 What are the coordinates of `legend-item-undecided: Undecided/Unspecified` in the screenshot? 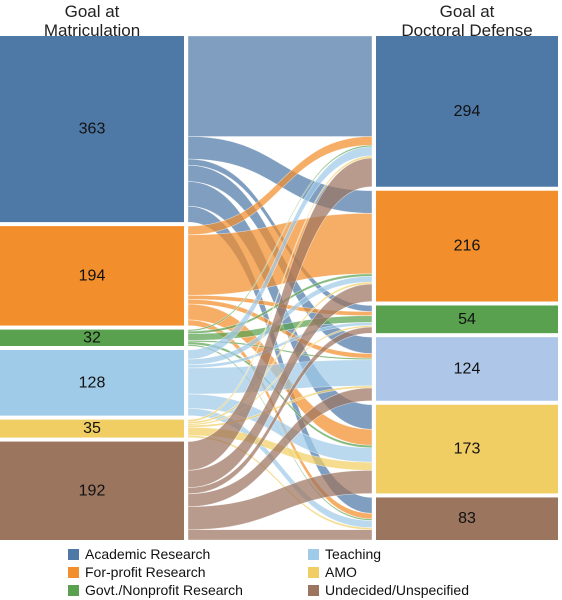 It's located at (388, 590).